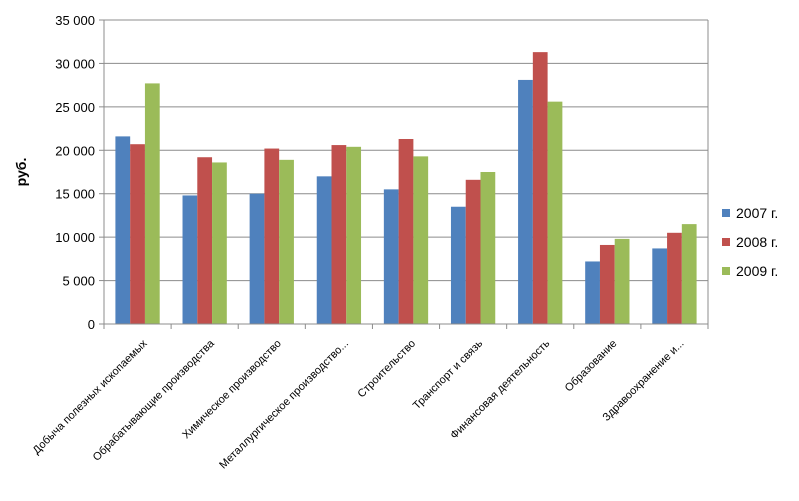 The height and width of the screenshot is (501, 799). What do you see at coordinates (75, 150) in the screenshot?
I see `y-tick-label: 20 000` at bounding box center [75, 150].